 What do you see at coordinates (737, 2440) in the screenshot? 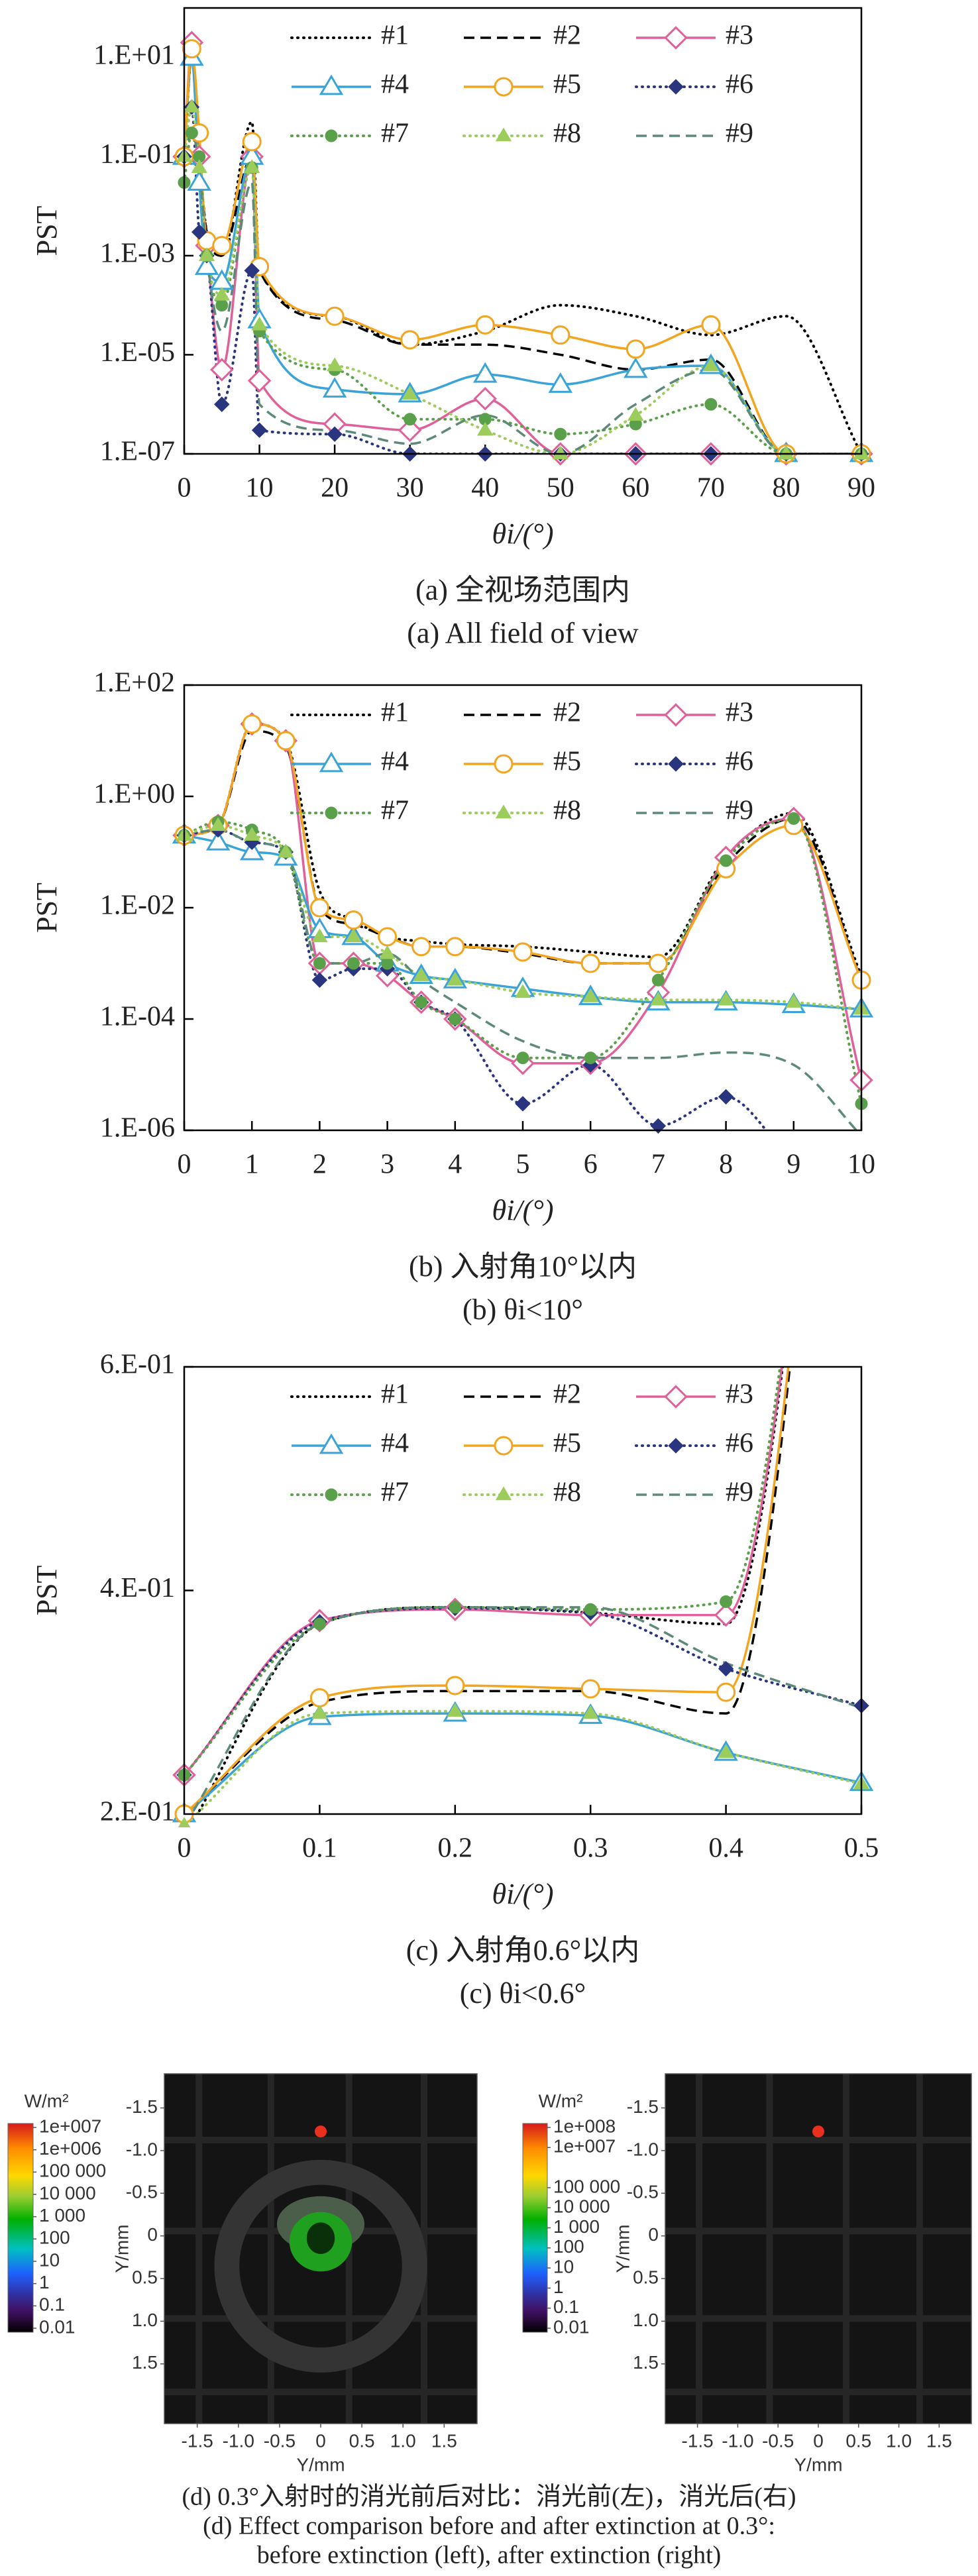
I see `x-tick-label: -1.0` at bounding box center [737, 2440].